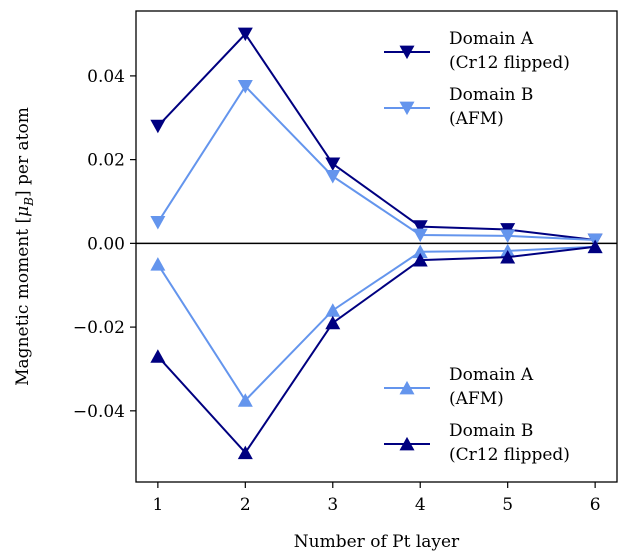 The height and width of the screenshot is (555, 621). I want to click on y-ticks: 0.04 0.02 0.00 −0.02 −0.04, so click(104, 244).